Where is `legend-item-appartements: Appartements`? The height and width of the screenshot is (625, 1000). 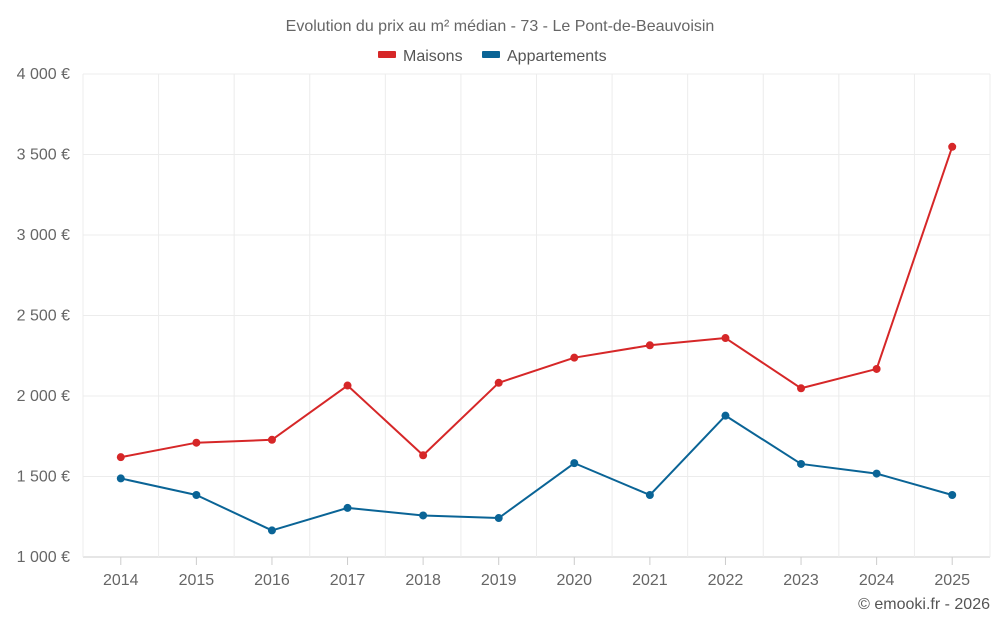
legend-item-appartements: Appartements is located at coordinates (544, 56).